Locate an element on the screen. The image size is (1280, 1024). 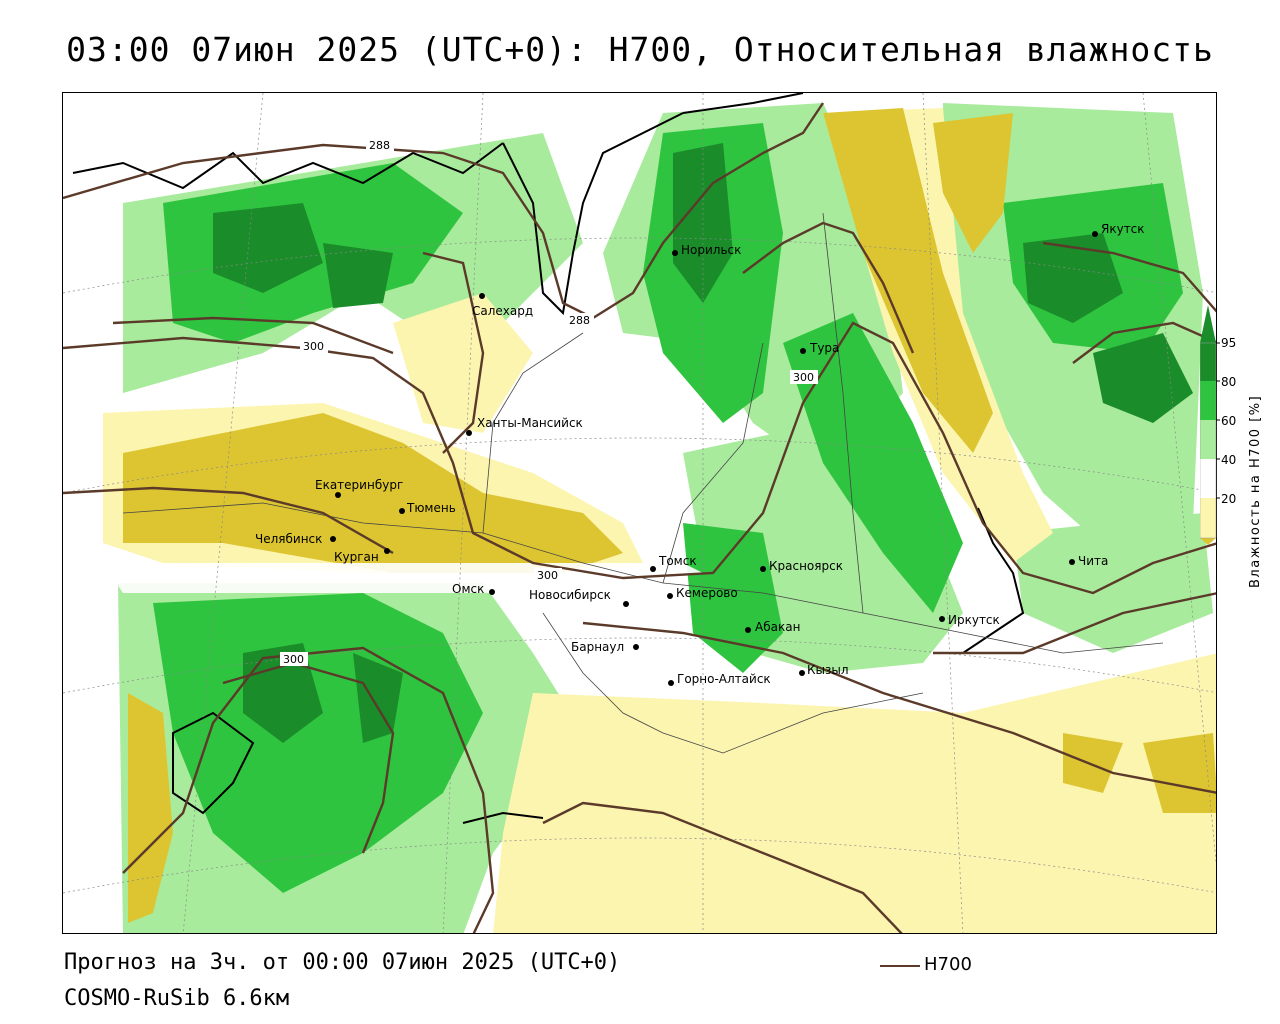
city-khanty: Ханты-Мансийск is located at coordinates (524, 426).